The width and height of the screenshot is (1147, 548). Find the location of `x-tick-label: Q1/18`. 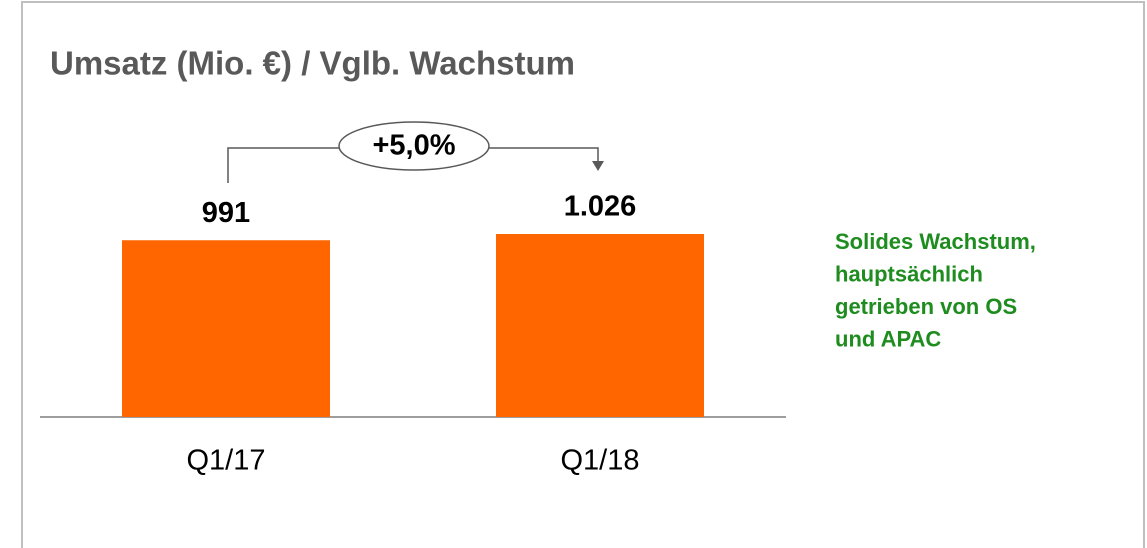

x-tick-label: Q1/18 is located at coordinates (600, 461).